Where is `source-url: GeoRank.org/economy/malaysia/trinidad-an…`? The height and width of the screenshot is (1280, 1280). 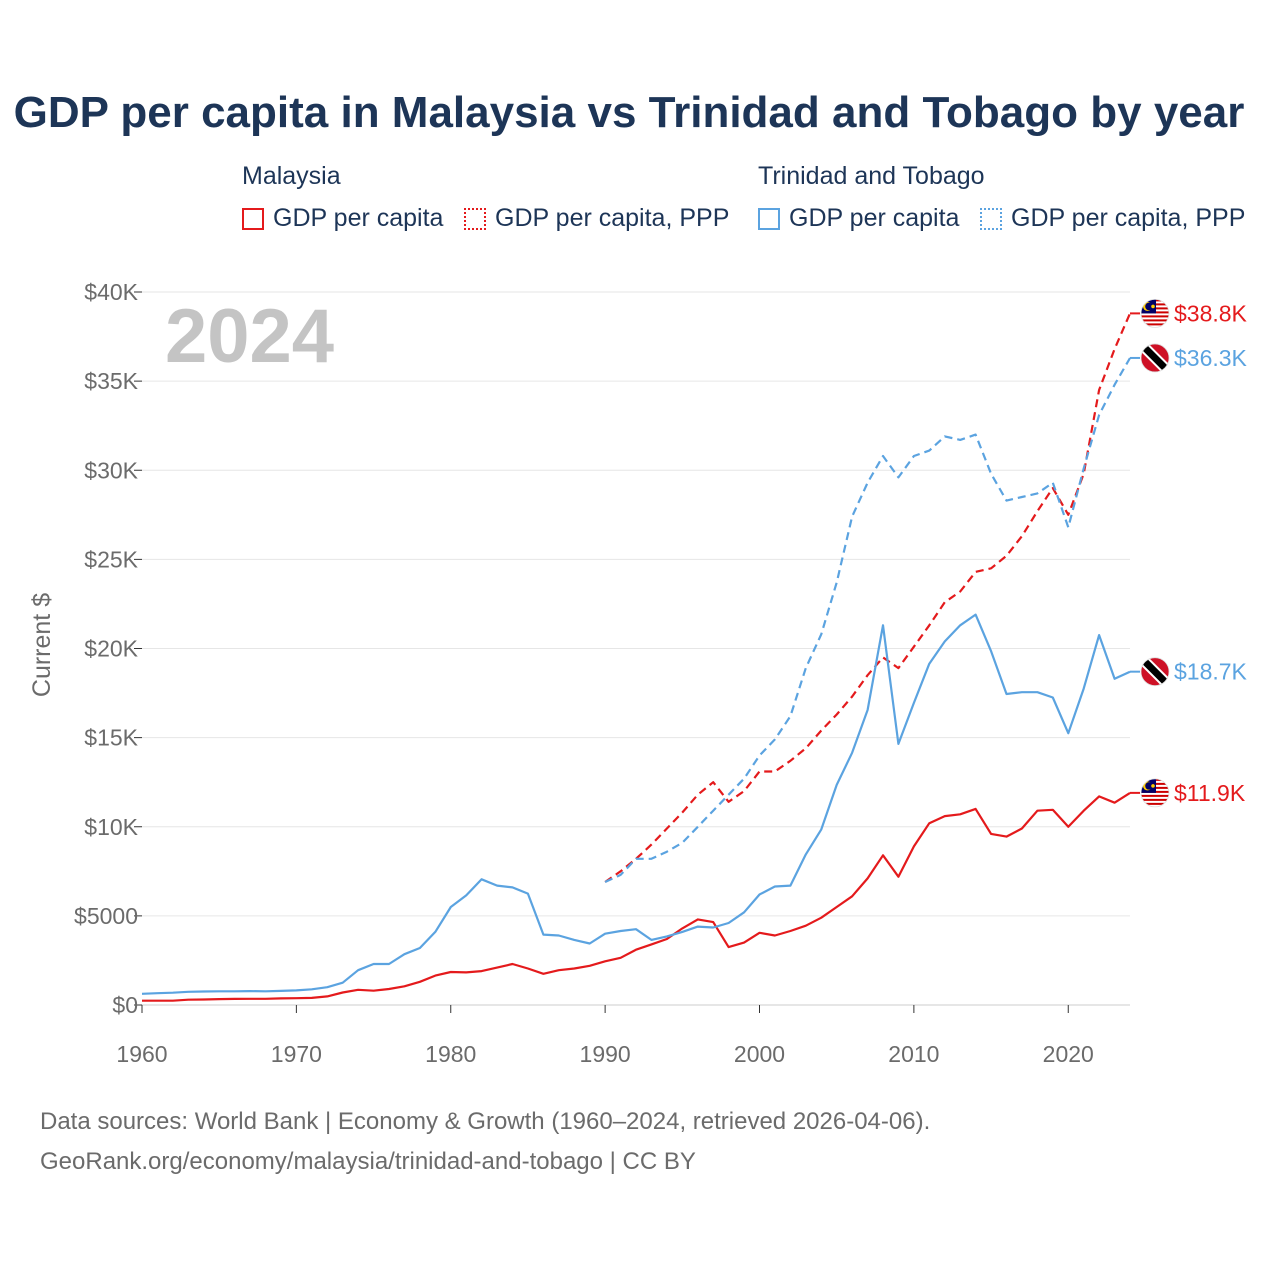
source-url: GeoRank.org/economy/malaysia/trinidad-an… is located at coordinates (368, 1161).